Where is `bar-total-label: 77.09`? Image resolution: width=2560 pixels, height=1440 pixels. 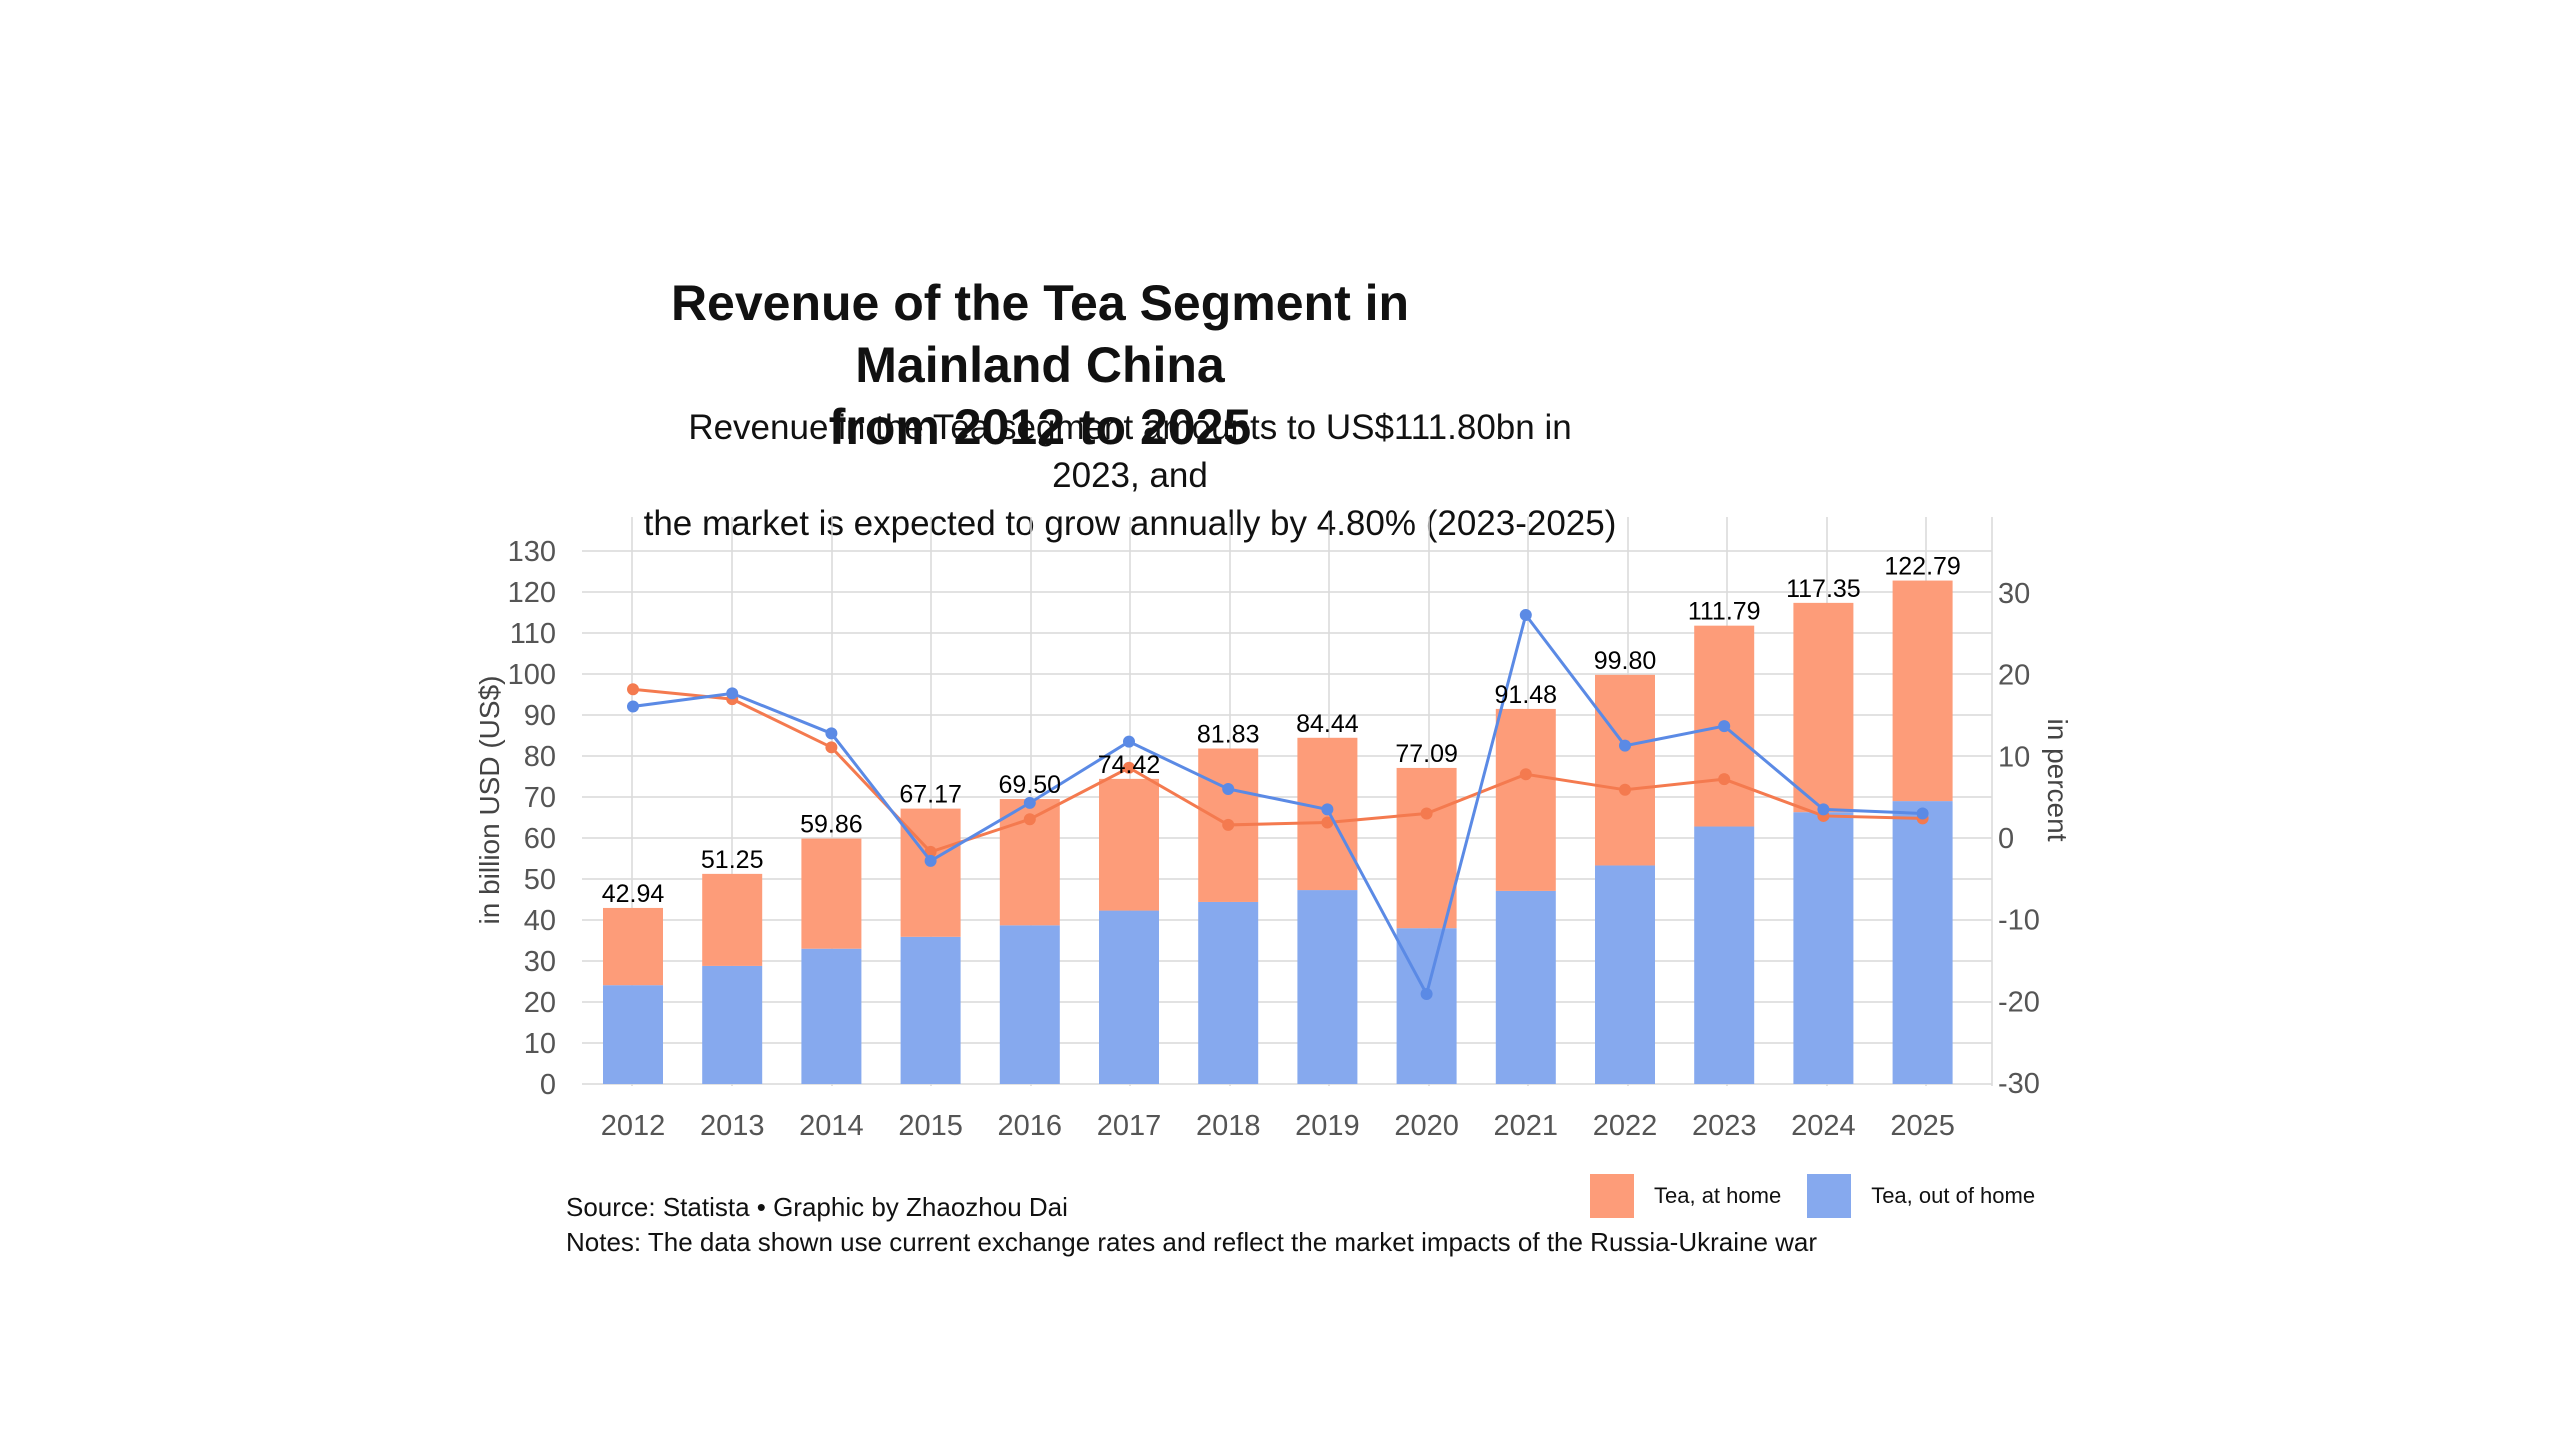 bar-total-label: 77.09 is located at coordinates (1426, 754).